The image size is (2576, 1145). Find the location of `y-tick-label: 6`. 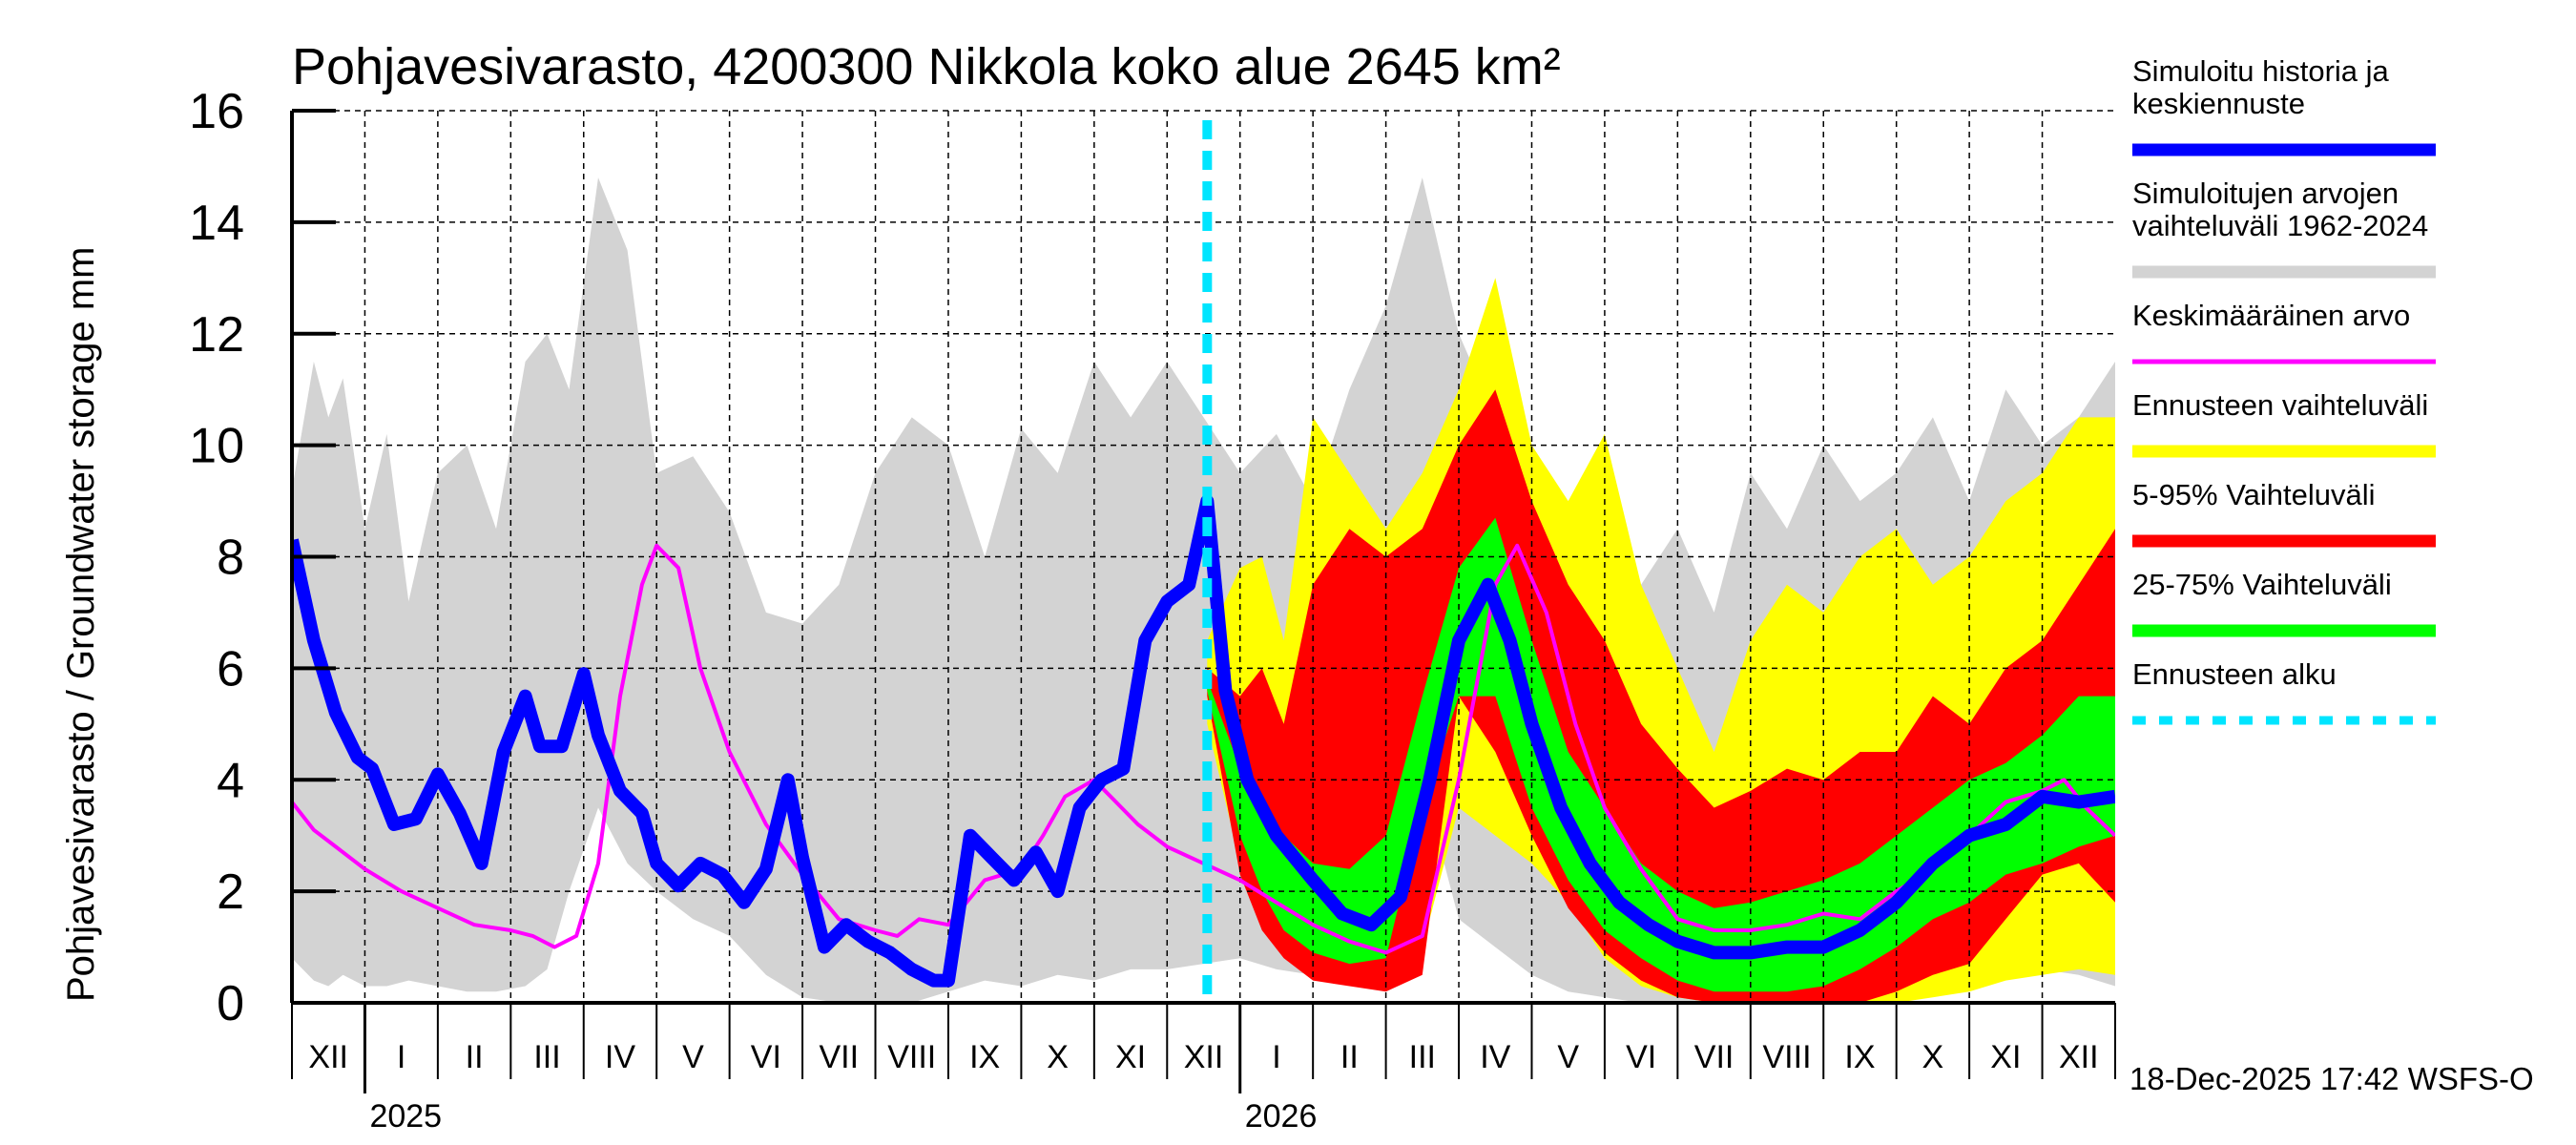

y-tick-label: 6 is located at coordinates (230, 669).